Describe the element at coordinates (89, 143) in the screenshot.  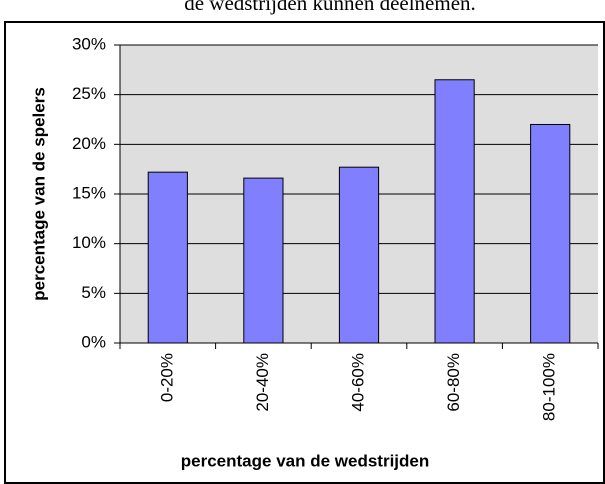
I see `y-tick-label: 20%` at that location.